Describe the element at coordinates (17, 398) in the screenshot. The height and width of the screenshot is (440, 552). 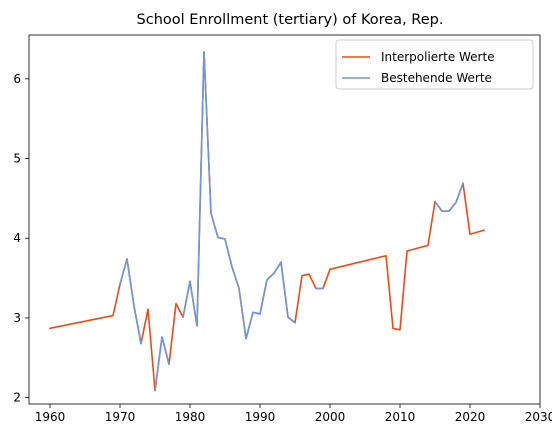
I see `y-tick-label: 2` at that location.